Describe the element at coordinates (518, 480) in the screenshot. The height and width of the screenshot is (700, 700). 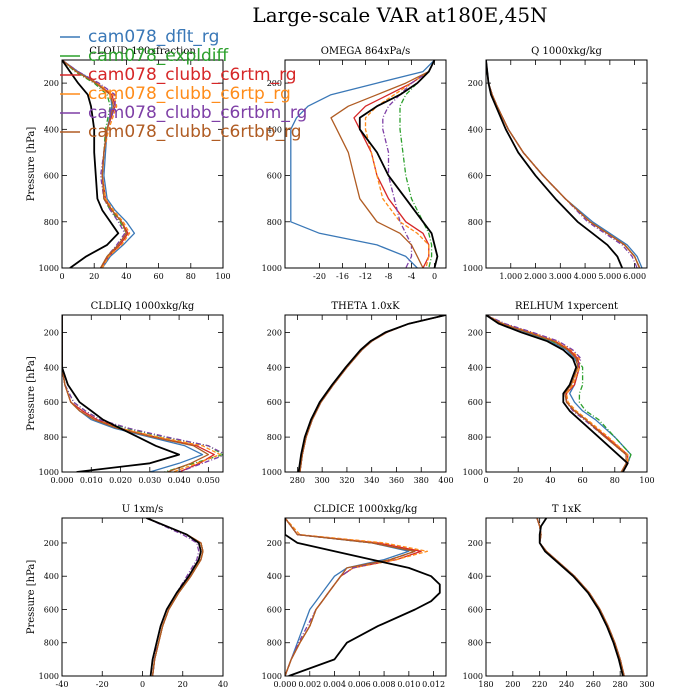
I see `x-tick-label: 20` at that location.